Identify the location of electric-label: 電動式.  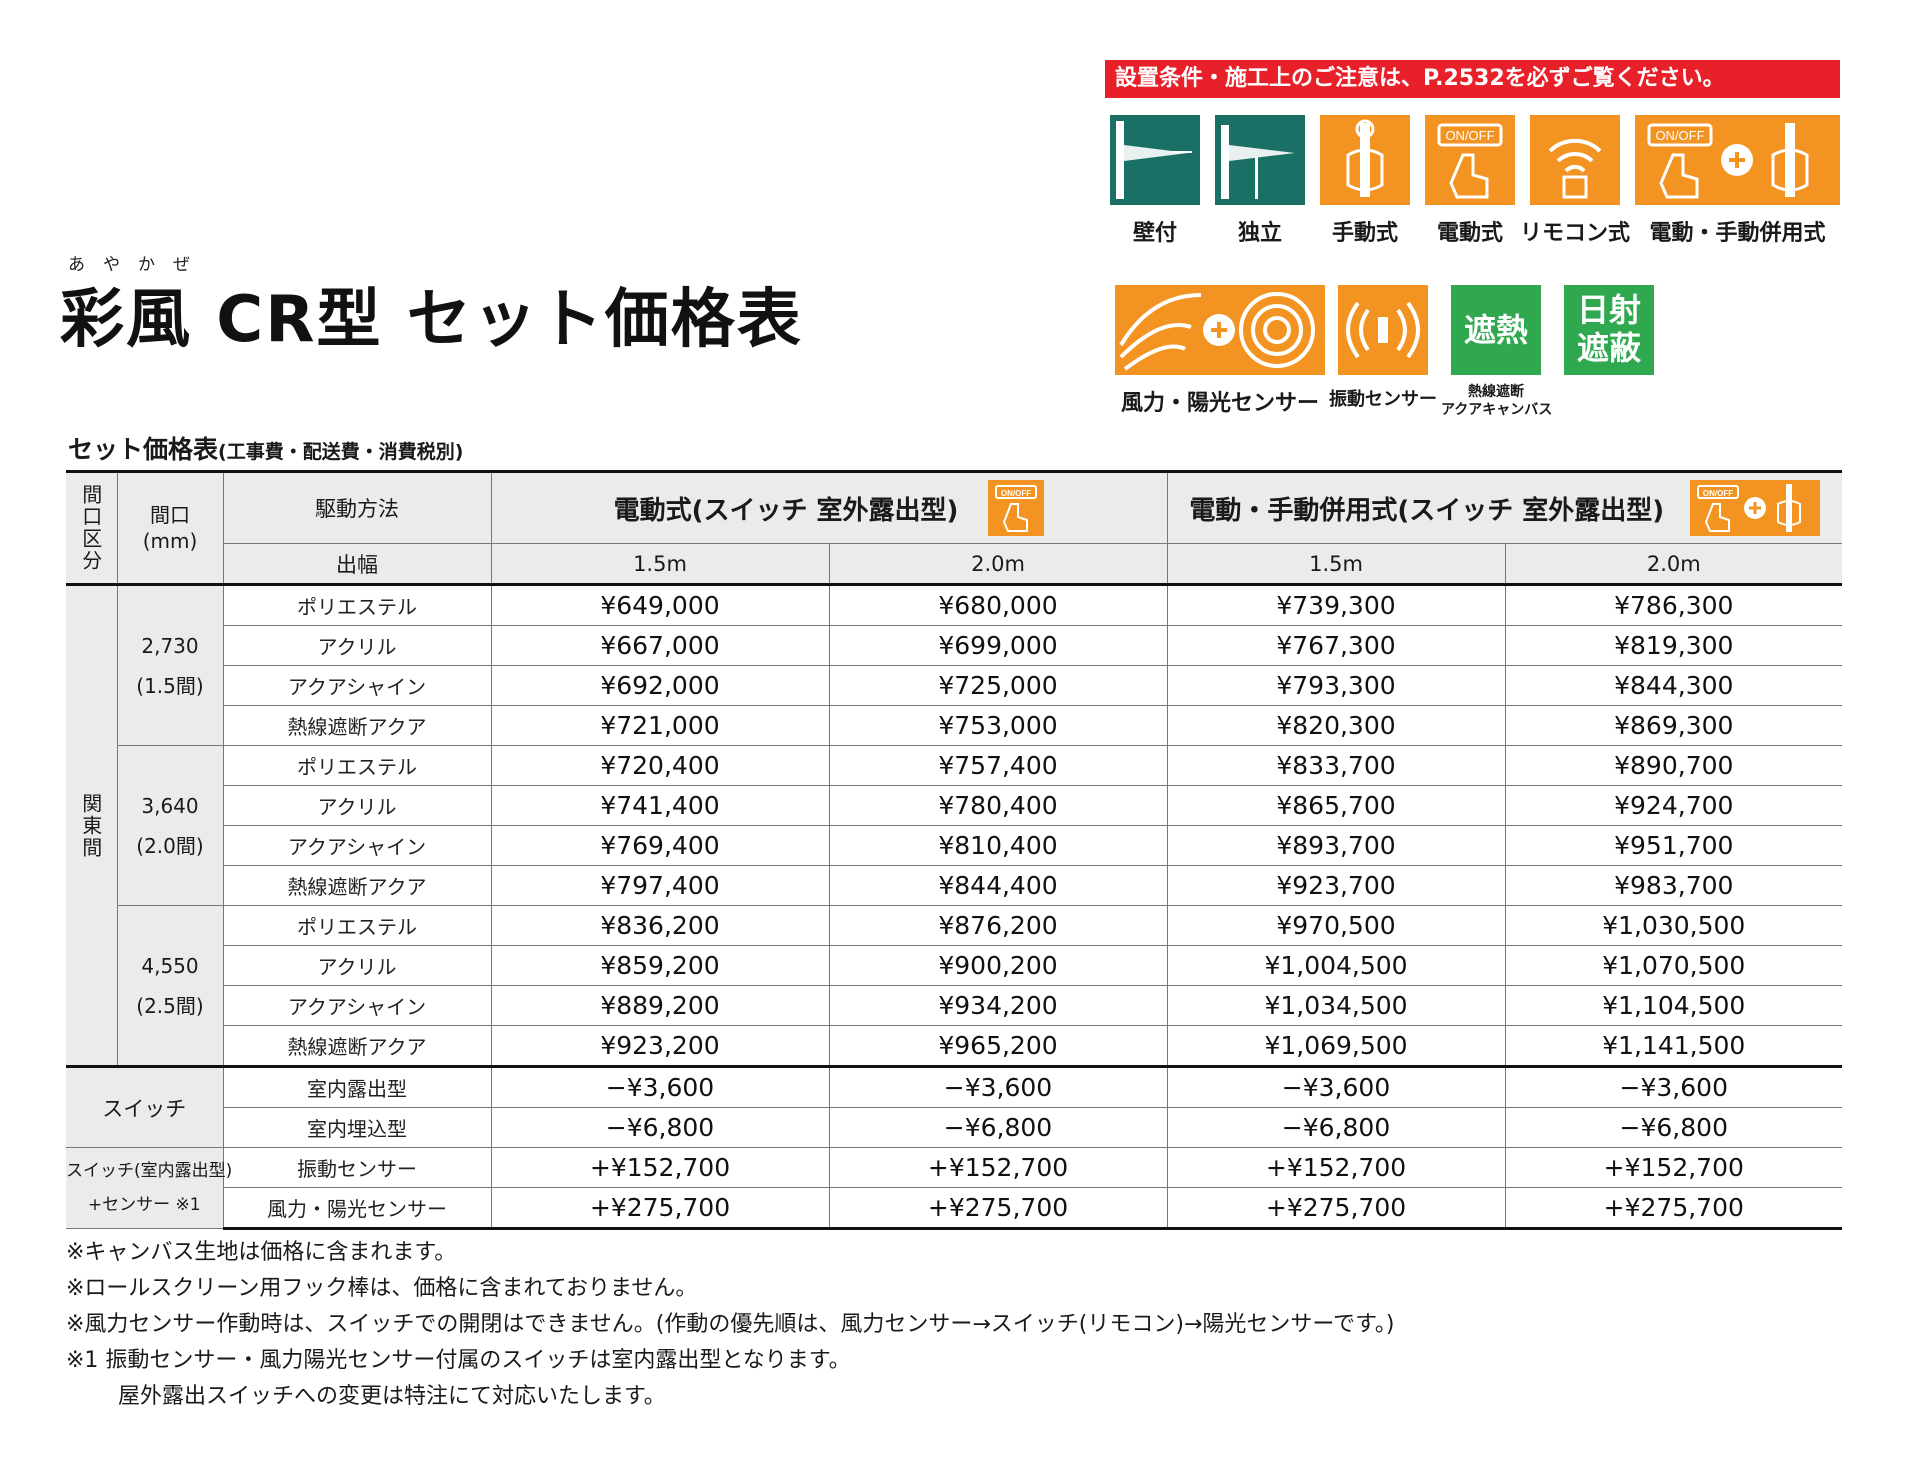
(1469, 233).